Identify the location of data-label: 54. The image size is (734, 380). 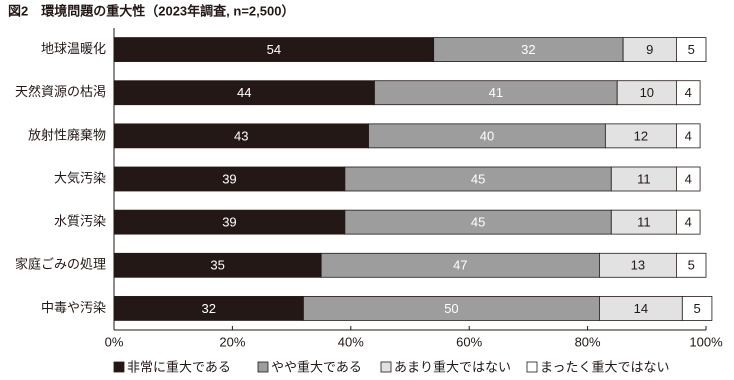
(274, 49).